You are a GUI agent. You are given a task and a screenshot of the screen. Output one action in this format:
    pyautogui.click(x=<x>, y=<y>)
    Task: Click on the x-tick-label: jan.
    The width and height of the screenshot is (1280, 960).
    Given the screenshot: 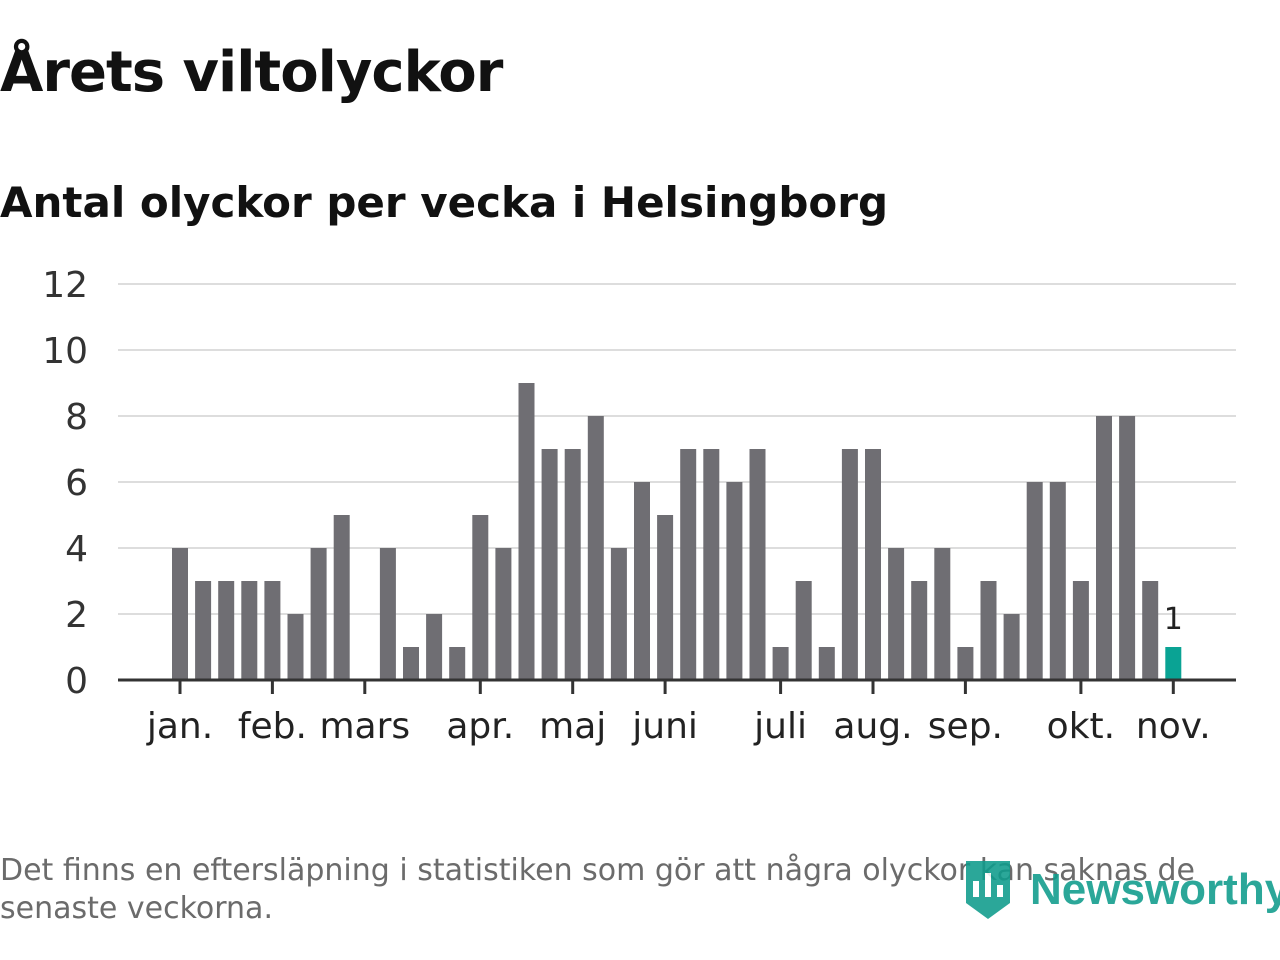 What is the action you would take?
    pyautogui.click(x=179, y=726)
    